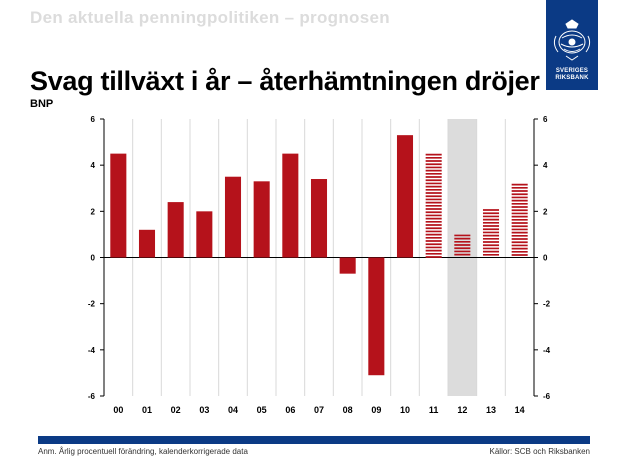 Image resolution: width=627 pixels, height=470 pixels. What do you see at coordinates (93, 119) in the screenshot?
I see `y-tick-label-left: 6` at bounding box center [93, 119].